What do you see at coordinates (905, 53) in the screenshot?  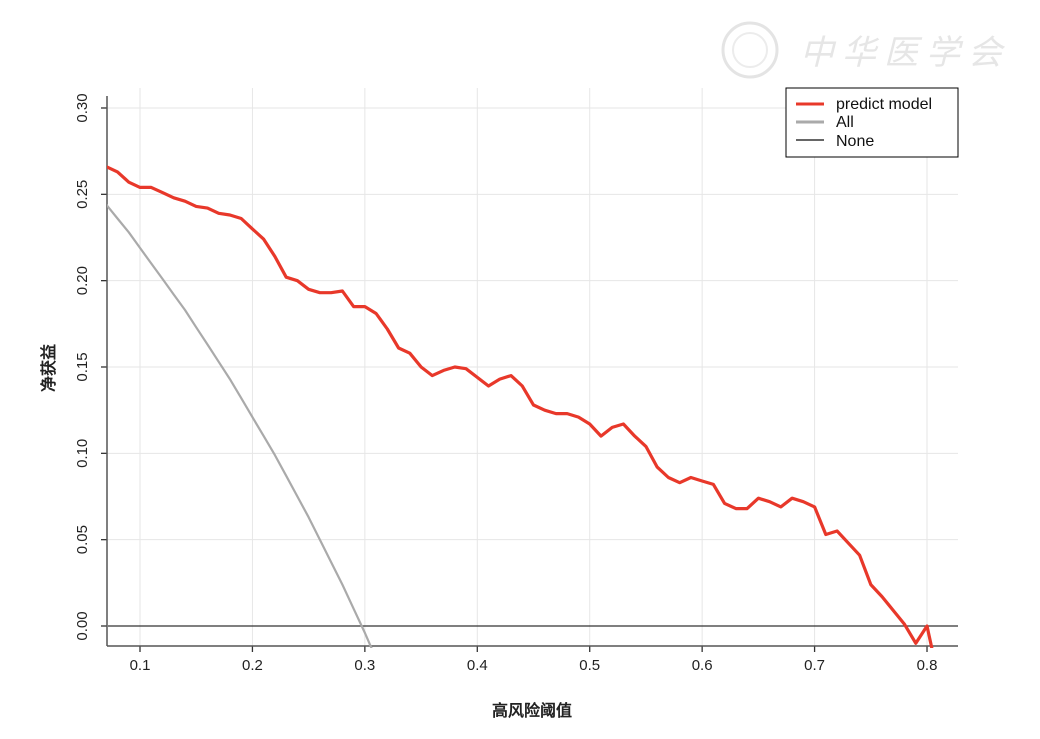 I see `watermark-text: 中华医学会` at bounding box center [905, 53].